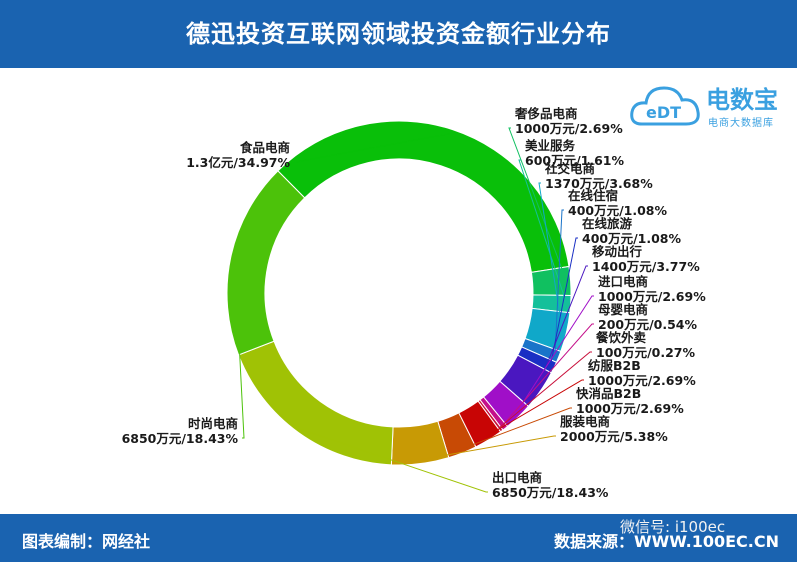 The width and height of the screenshot is (797, 562). What do you see at coordinates (550, 145) in the screenshot?
I see `slice-label-name-2: 美业服务` at bounding box center [550, 145].